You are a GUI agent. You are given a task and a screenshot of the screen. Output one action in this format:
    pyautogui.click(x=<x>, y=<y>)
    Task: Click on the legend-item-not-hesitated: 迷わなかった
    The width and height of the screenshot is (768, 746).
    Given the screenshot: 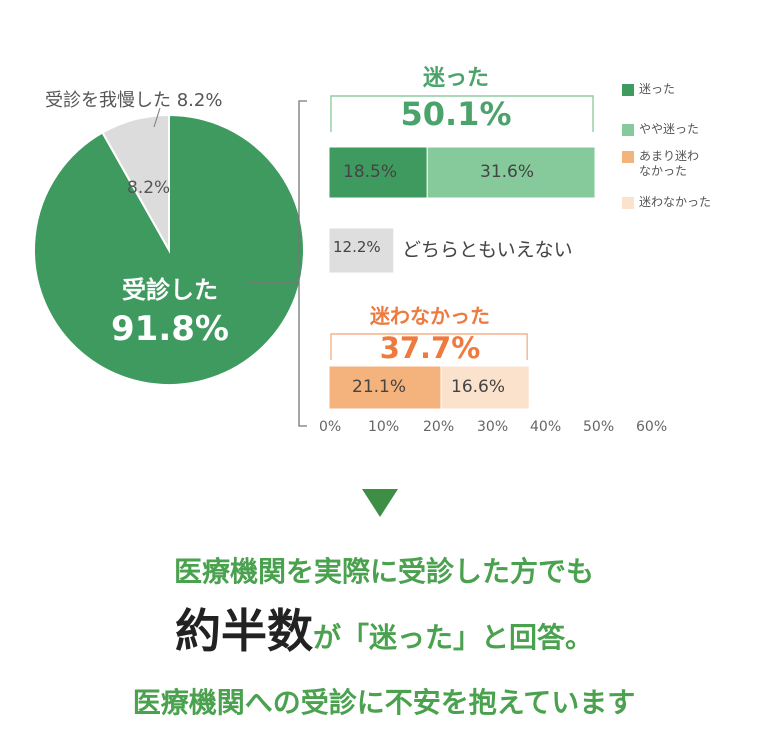 What is the action you would take?
    pyautogui.click(x=692, y=202)
    